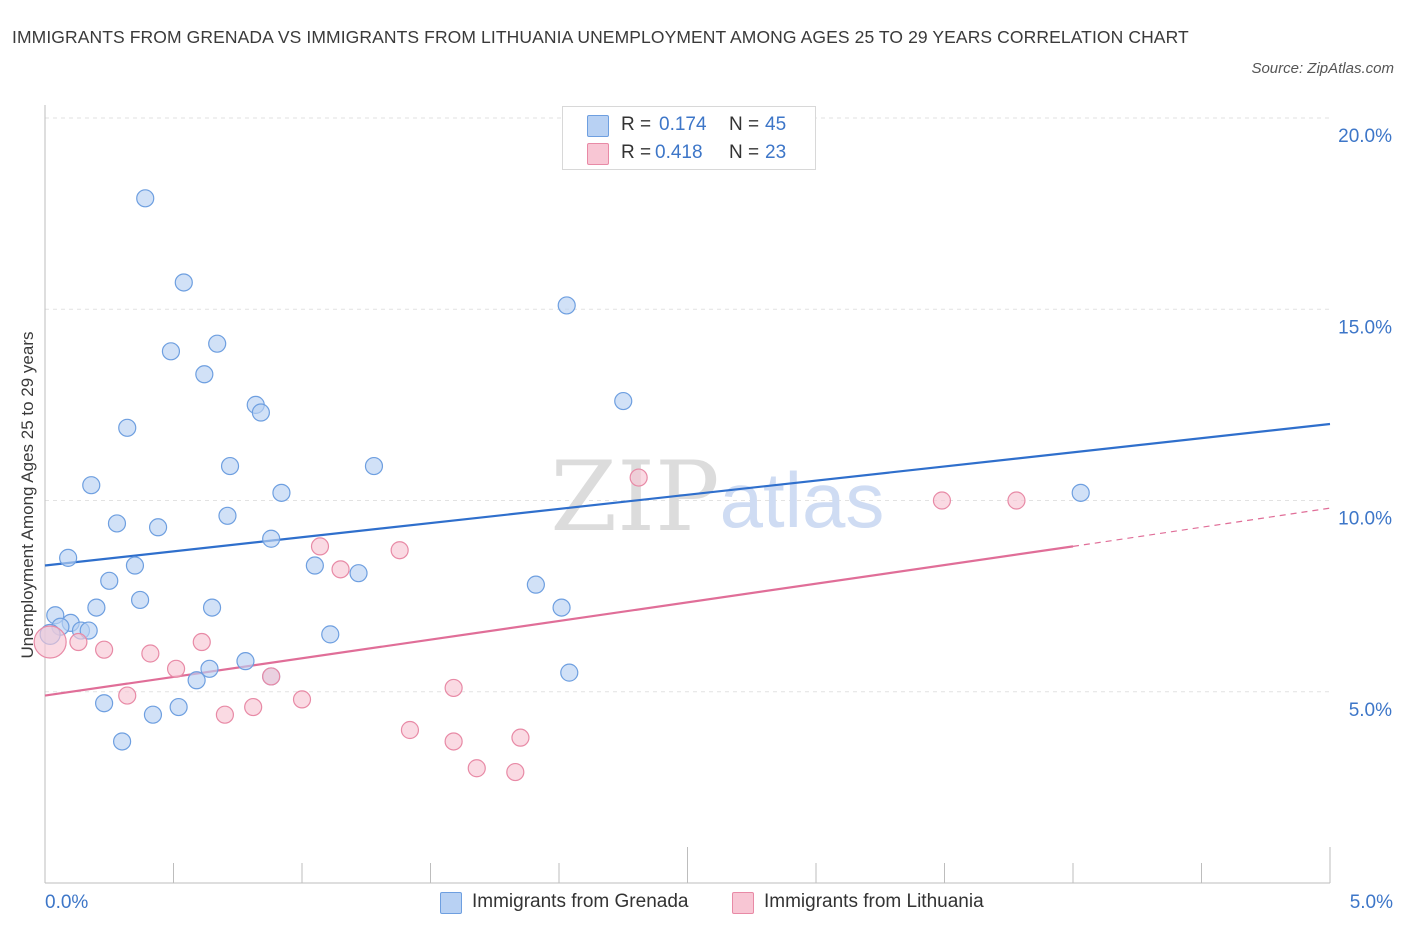 This screenshot has width=1406, height=930. What do you see at coordinates (776, 124) in the screenshot?
I see `n-value-grenada: 45` at bounding box center [776, 124].